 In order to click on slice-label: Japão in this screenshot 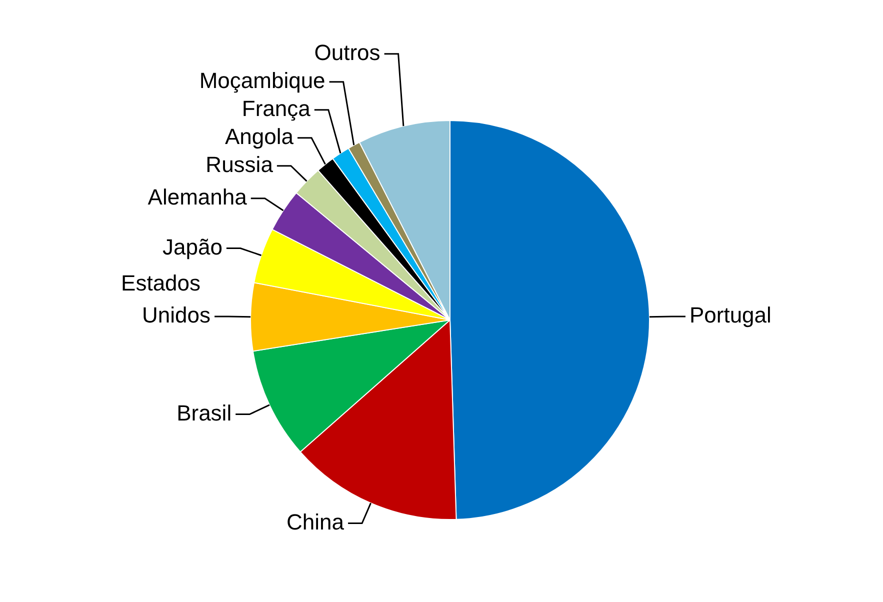, I will do `click(192, 247)`.